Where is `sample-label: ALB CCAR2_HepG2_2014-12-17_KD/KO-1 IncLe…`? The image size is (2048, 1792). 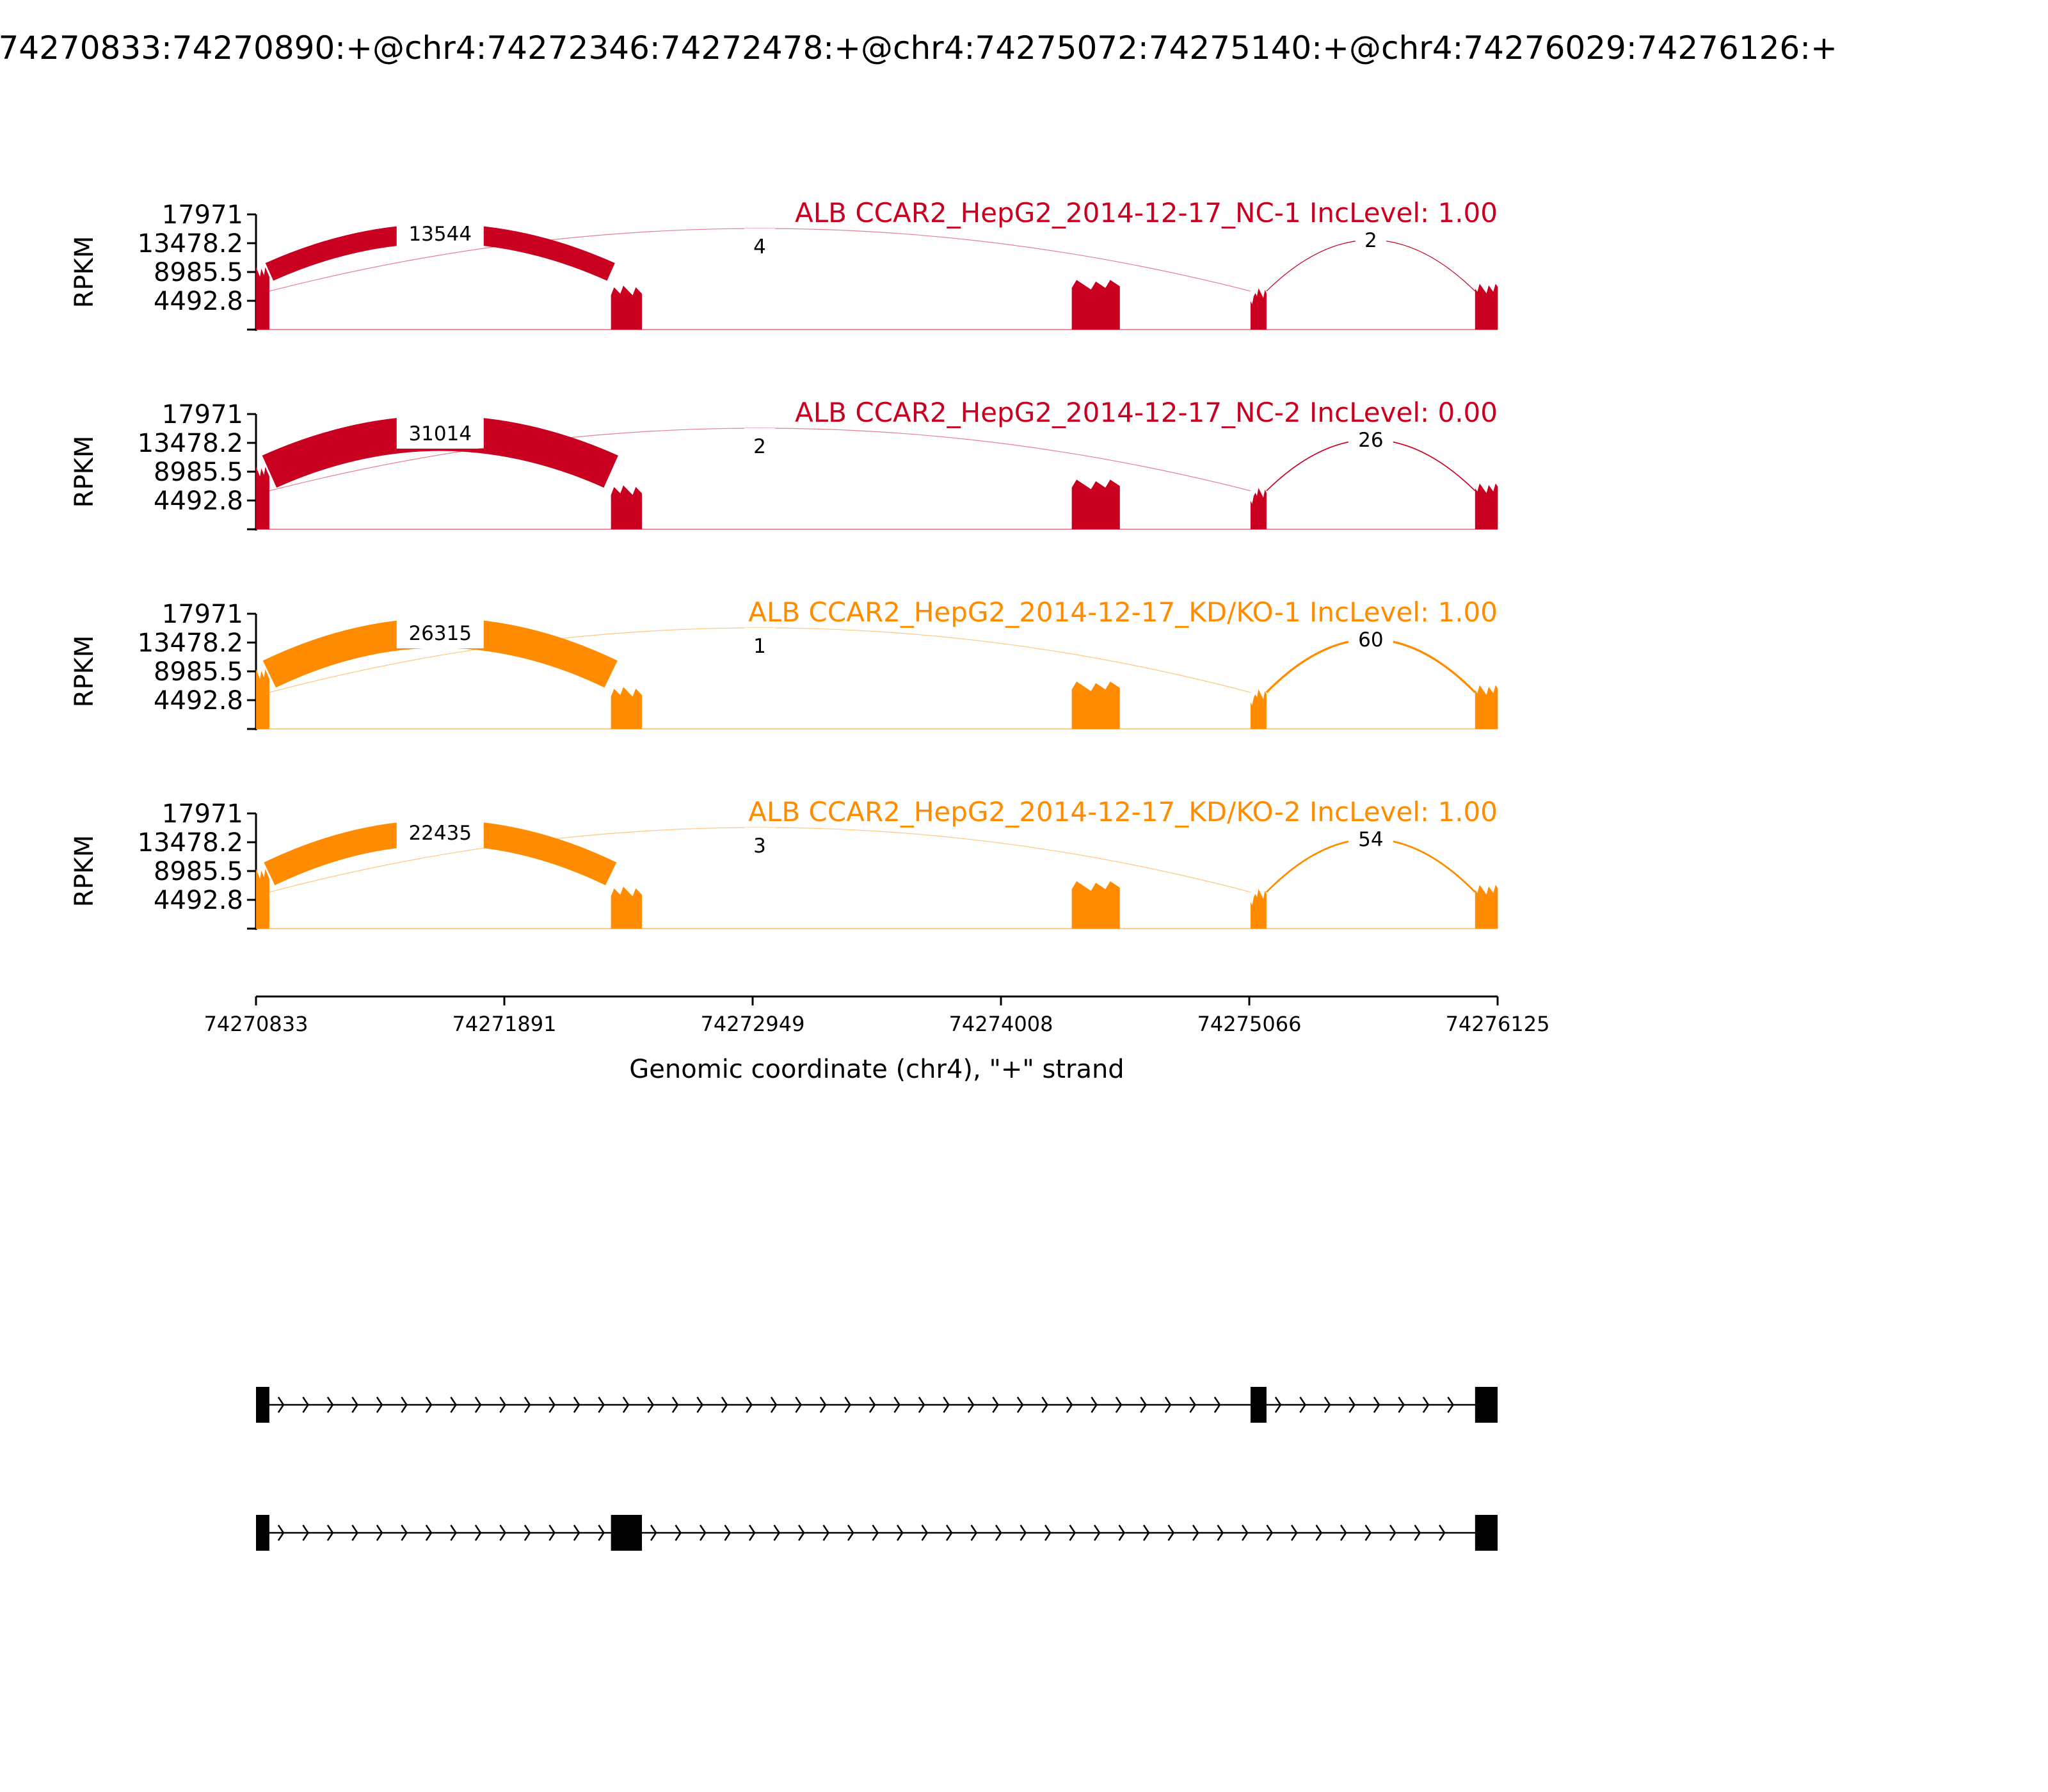 sample-label: ALB CCAR2_HepG2_2014-12-17_KD/KO-1 IncLe… is located at coordinates (1123, 612).